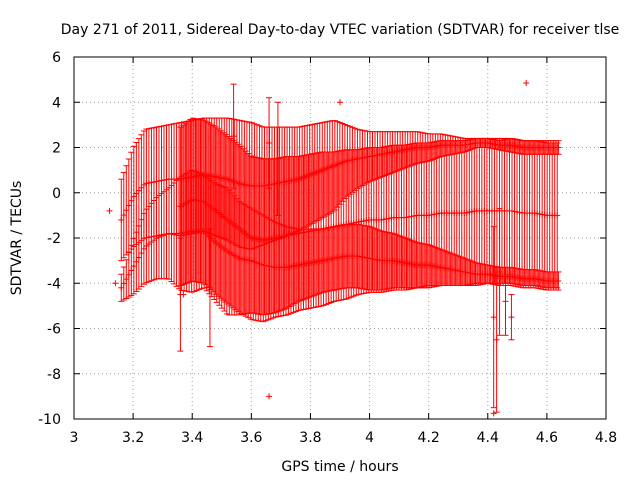 The width and height of the screenshot is (640, 480). I want to click on x-tick-label: 3.4, so click(192, 438).